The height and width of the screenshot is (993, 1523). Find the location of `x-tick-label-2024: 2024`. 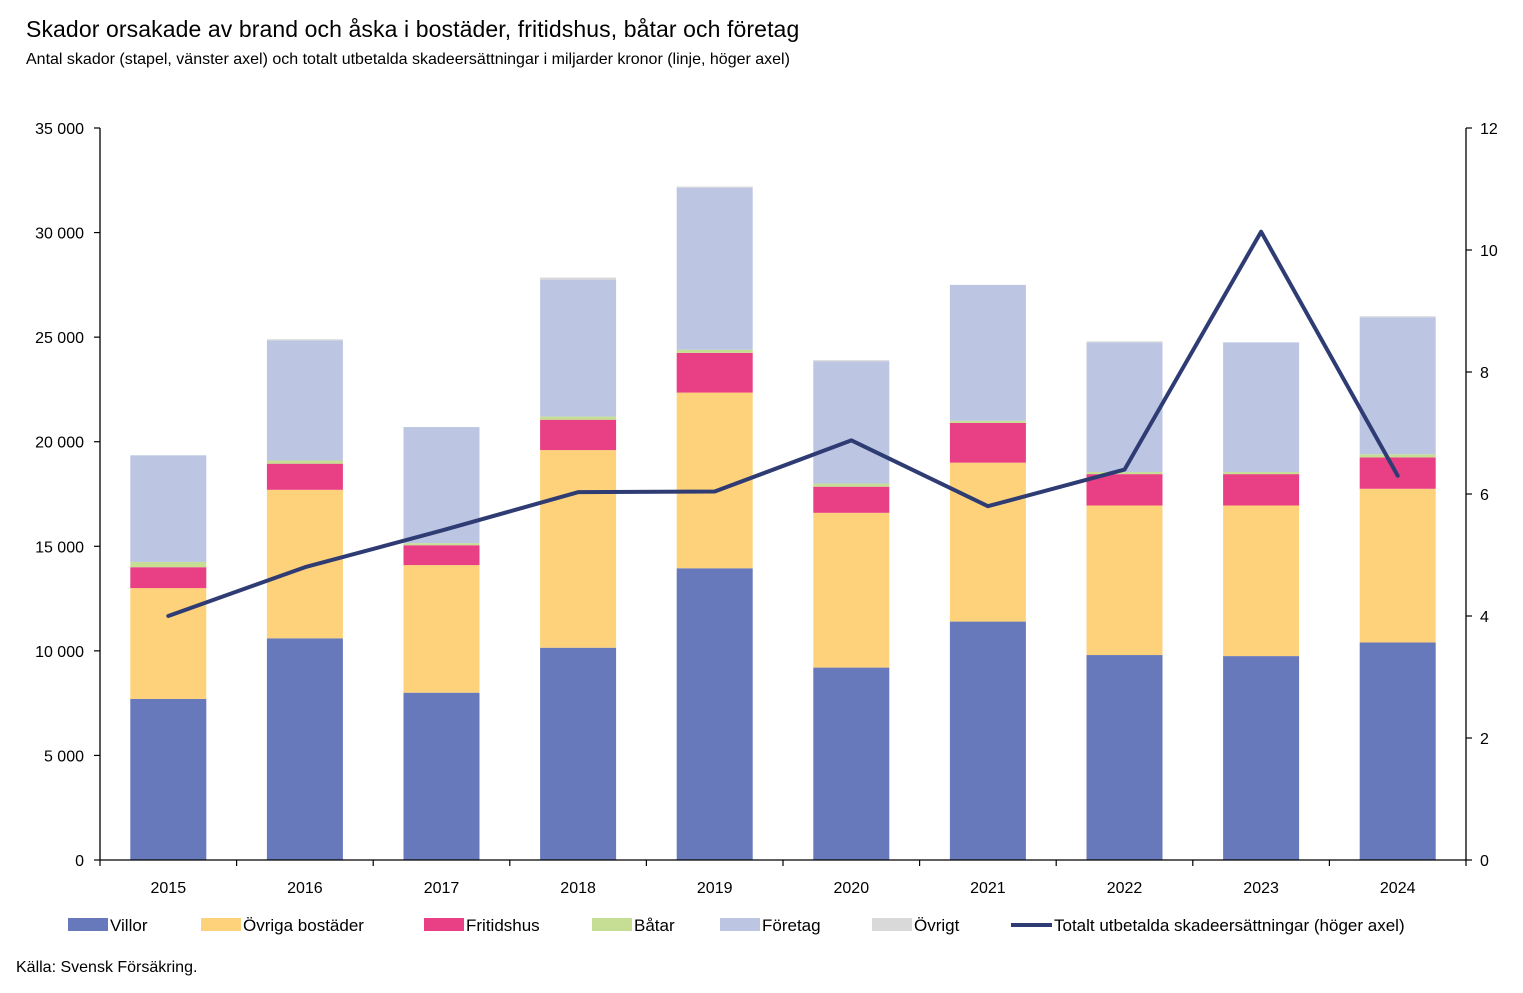

x-tick-label-2024: 2024 is located at coordinates (1398, 888).